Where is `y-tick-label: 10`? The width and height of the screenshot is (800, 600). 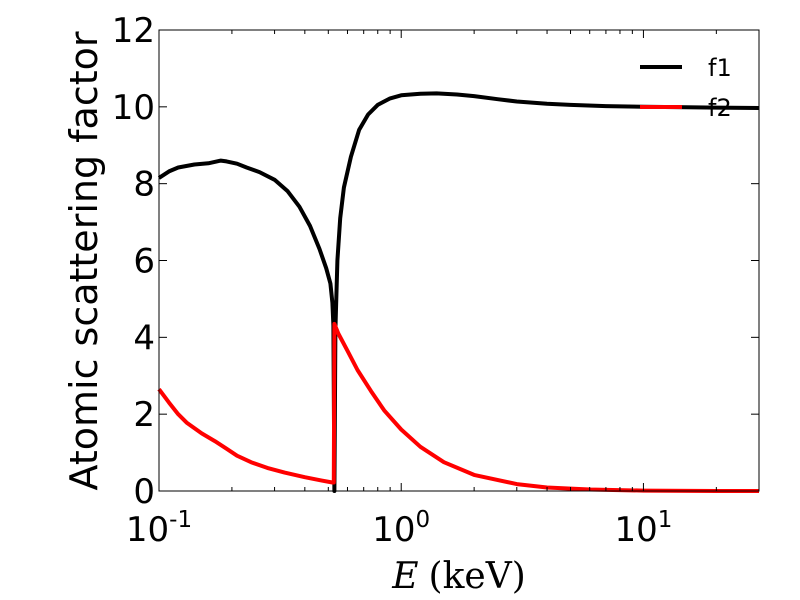 y-tick-label: 10 is located at coordinates (133, 108).